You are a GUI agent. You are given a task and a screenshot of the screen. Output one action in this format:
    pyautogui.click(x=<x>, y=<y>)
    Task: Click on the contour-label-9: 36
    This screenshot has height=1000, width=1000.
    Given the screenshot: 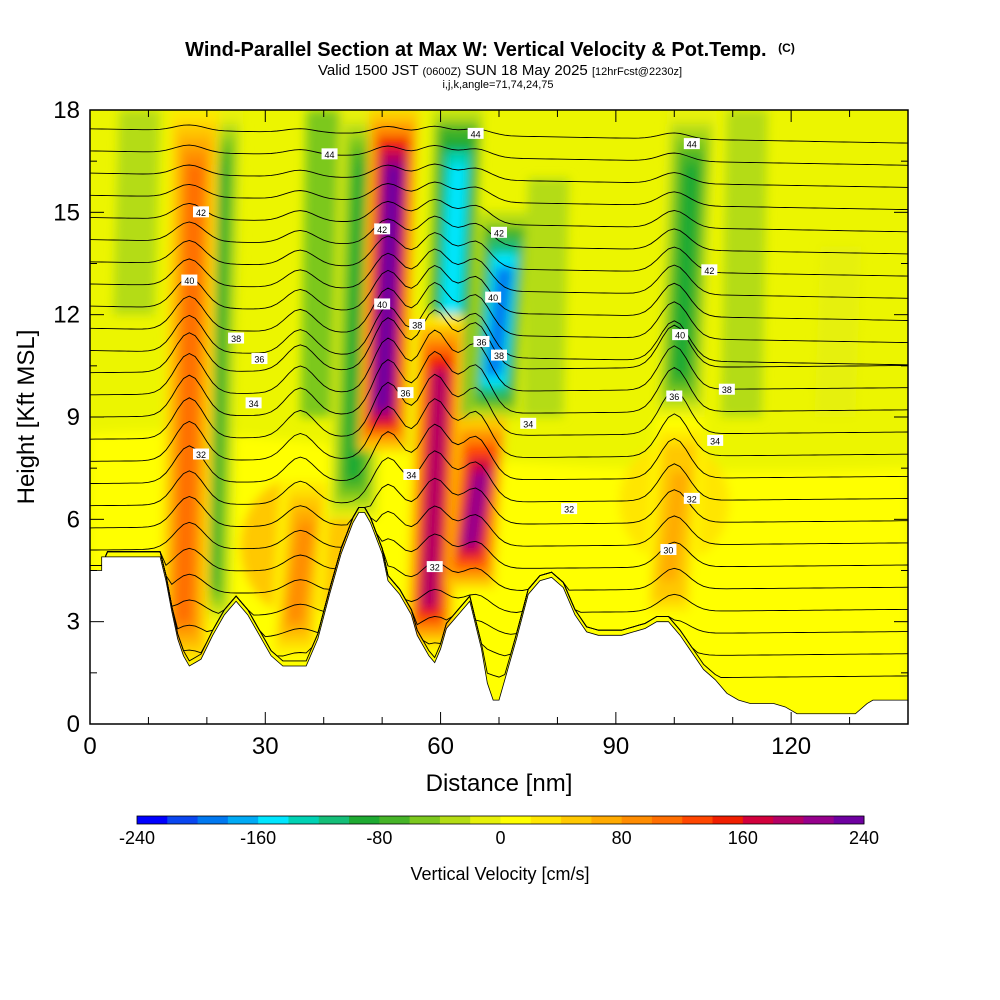 What is the action you would take?
    pyautogui.click(x=259, y=360)
    